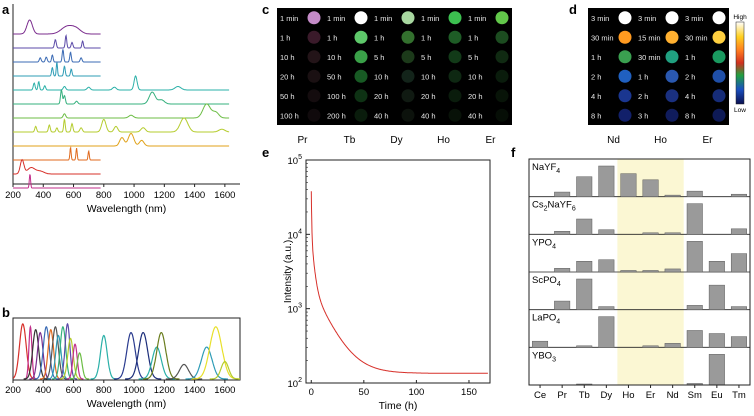  I want to click on b-frame, so click(126, 349).